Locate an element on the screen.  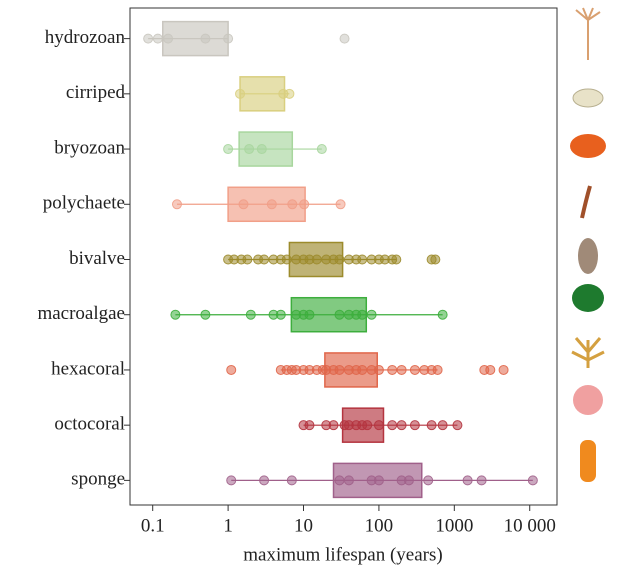
icon-cirriped is located at coordinates (588, 98).